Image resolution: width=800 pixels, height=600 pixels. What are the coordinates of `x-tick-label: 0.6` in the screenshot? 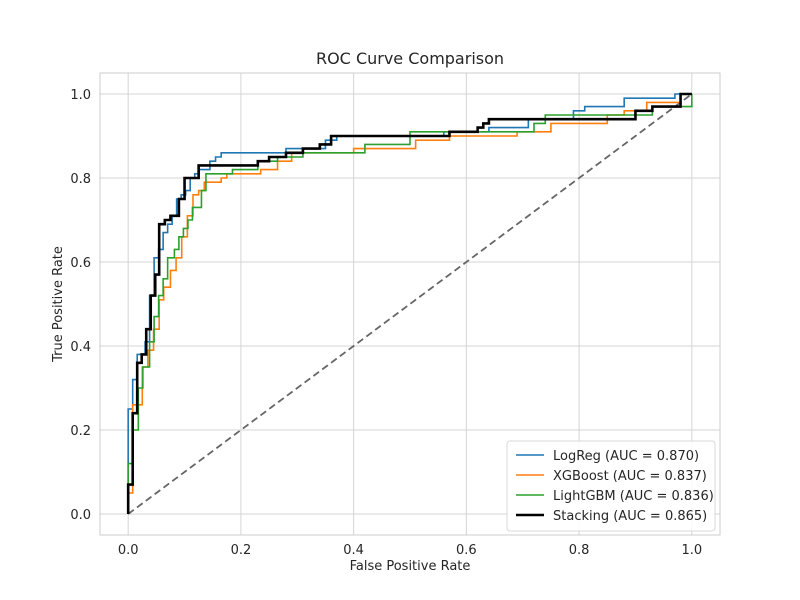 It's located at (466, 550).